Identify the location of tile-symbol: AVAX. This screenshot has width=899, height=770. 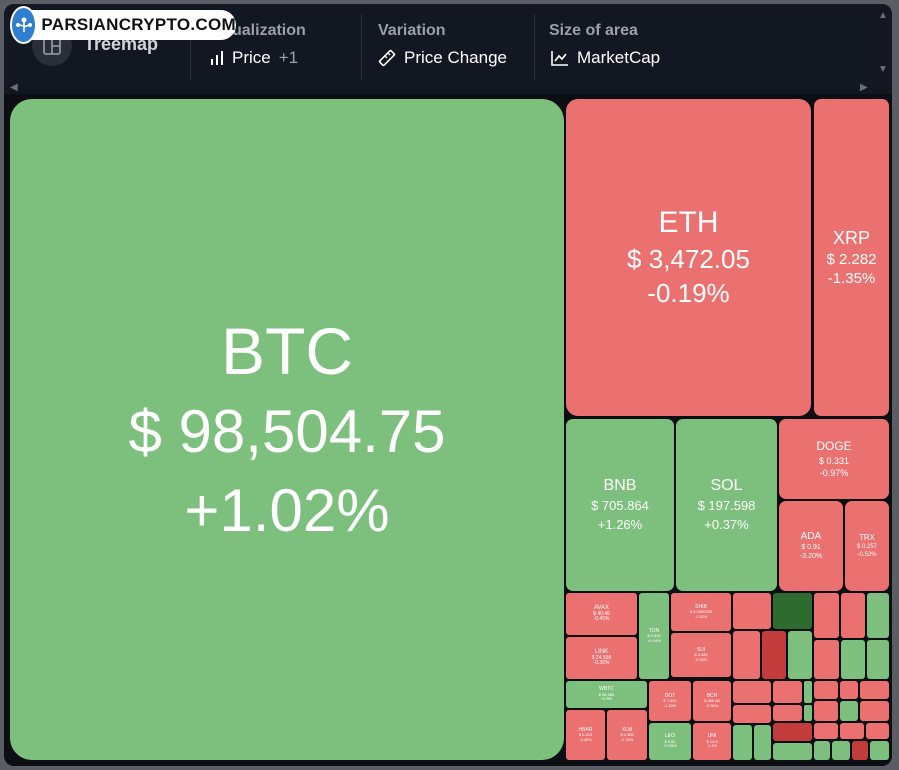
(601, 607).